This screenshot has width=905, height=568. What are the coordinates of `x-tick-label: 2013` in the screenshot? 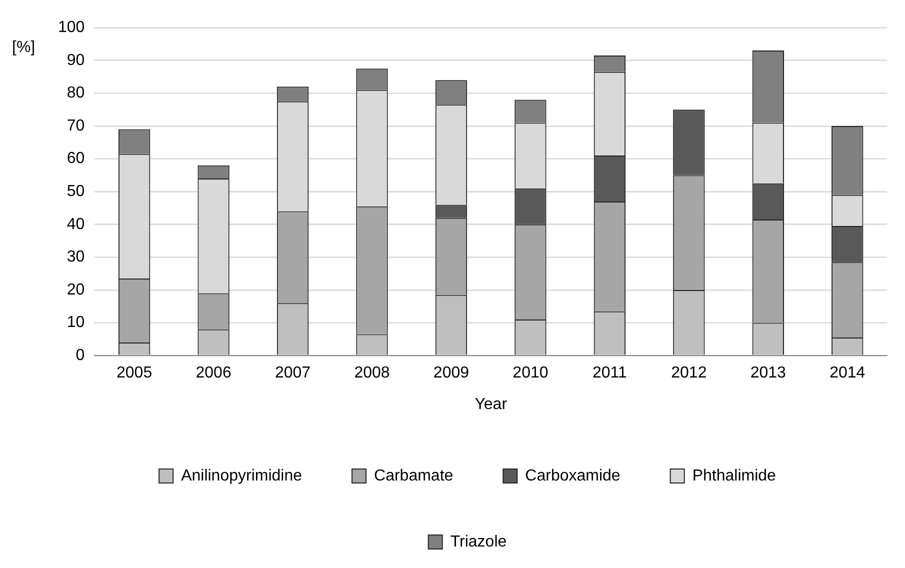 It's located at (768, 373).